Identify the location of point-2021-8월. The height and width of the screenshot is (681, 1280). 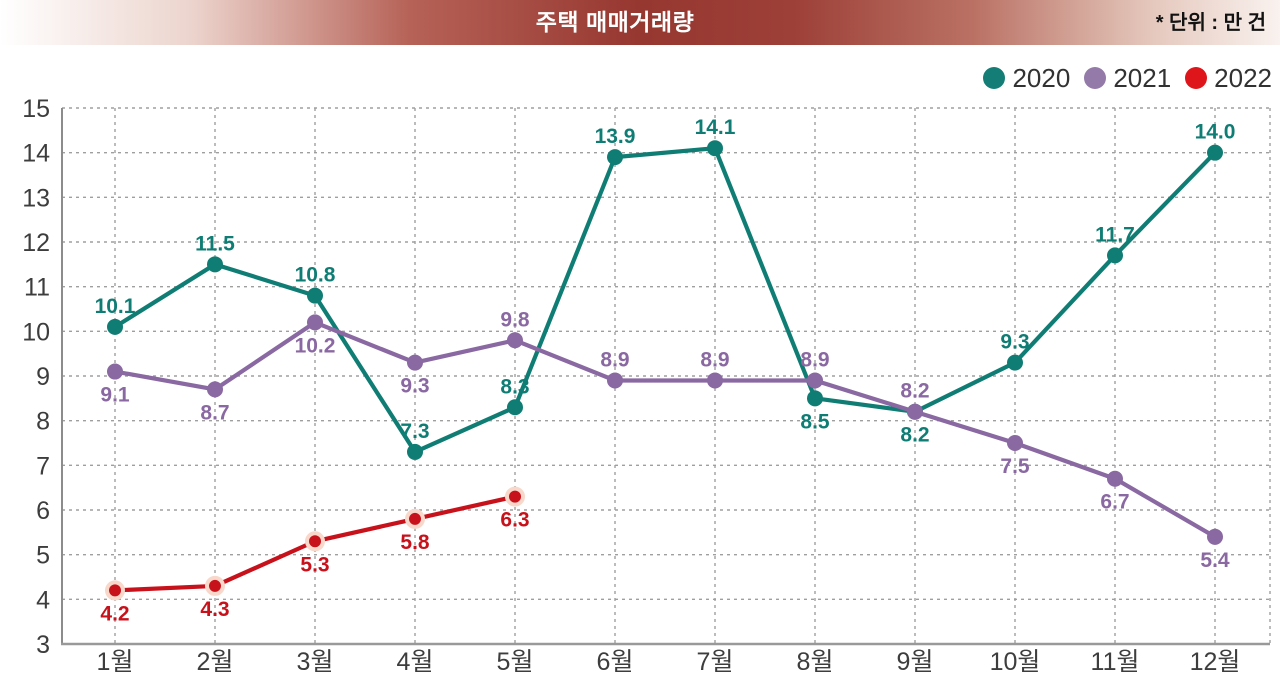
(815, 380).